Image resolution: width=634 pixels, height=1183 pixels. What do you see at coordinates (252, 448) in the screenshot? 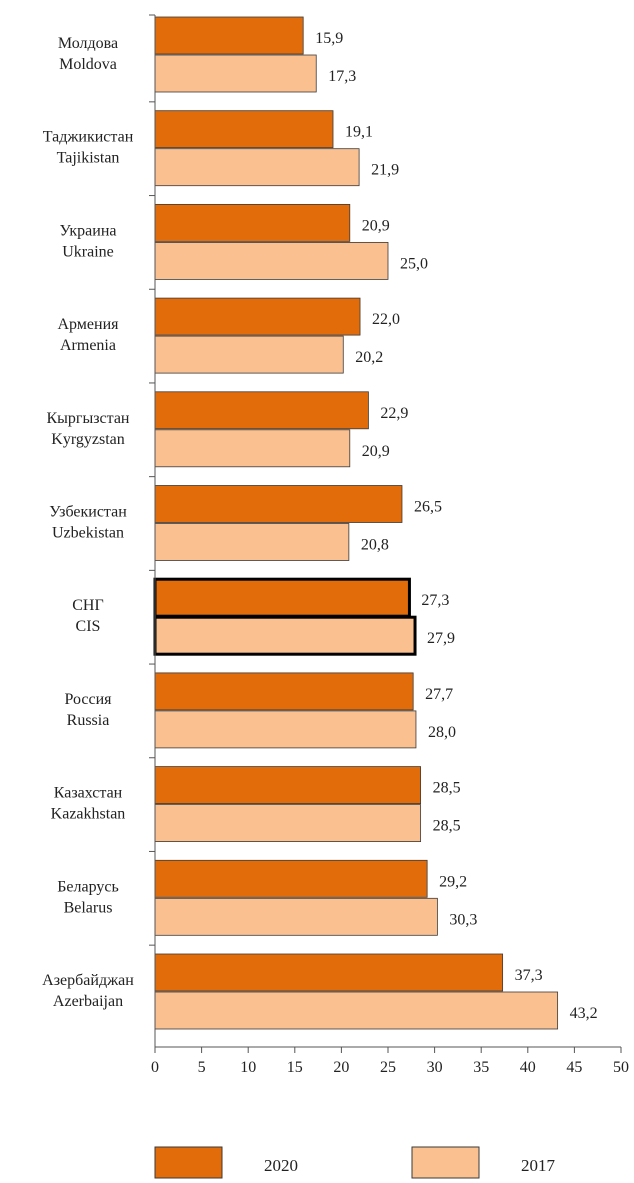
I see `bar-2017-kyrgyzstan` at bounding box center [252, 448].